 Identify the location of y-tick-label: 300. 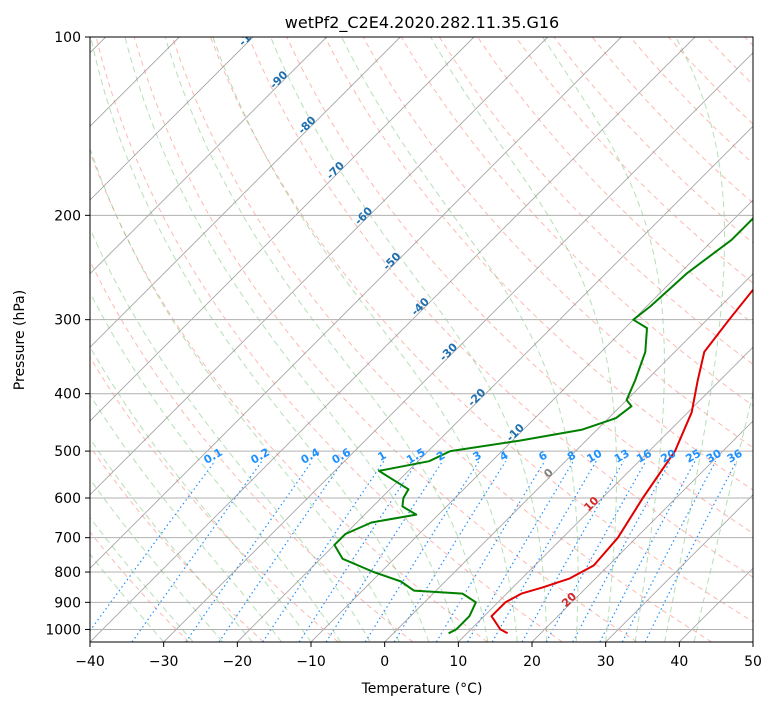
(67, 321).